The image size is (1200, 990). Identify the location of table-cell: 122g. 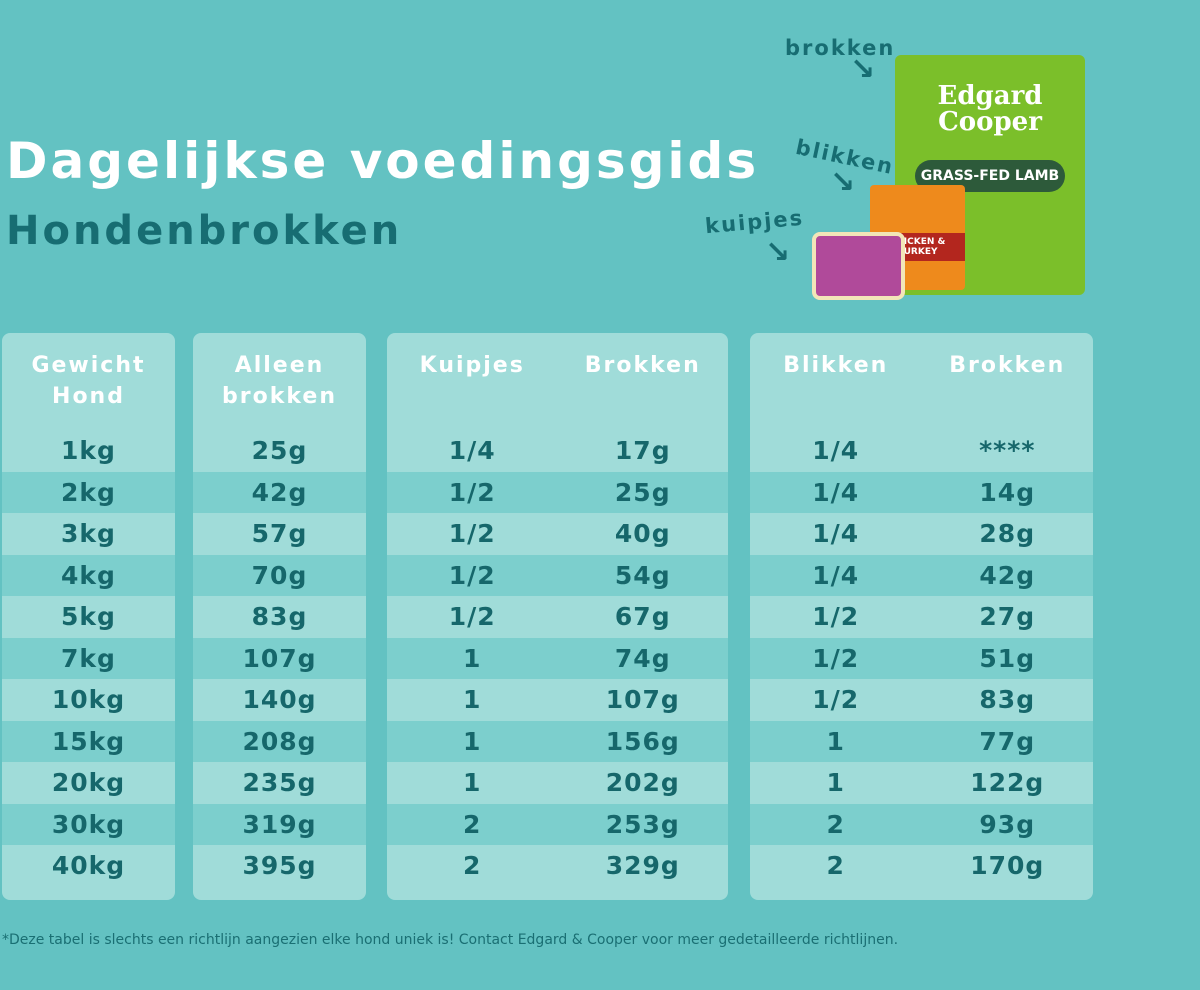
(1007, 783).